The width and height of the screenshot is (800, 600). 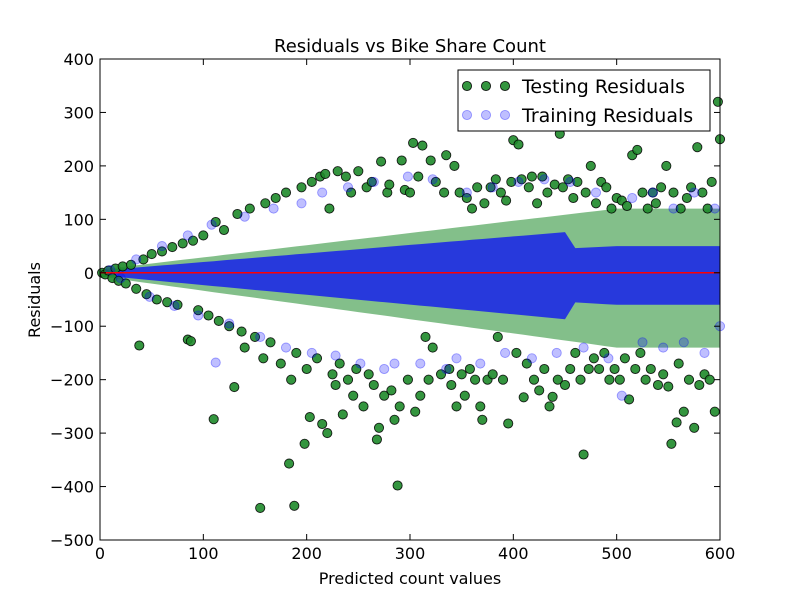 What do you see at coordinates (78, 166) in the screenshot?
I see `y-tick-label: 200` at bounding box center [78, 166].